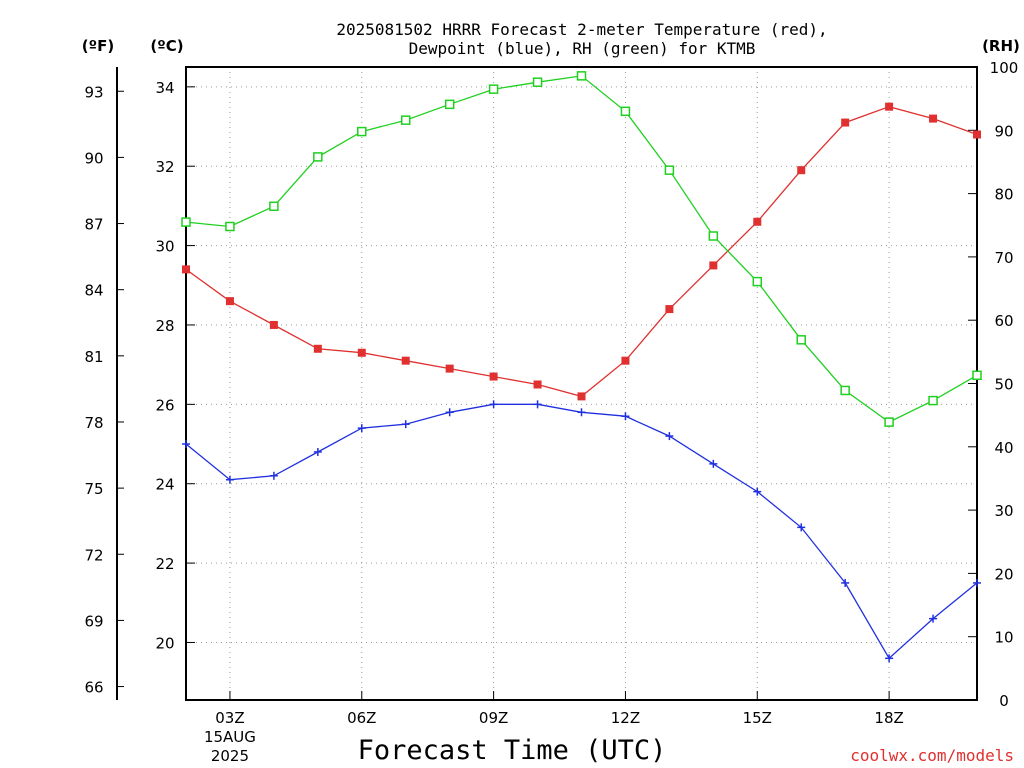 The image size is (1024, 768). What do you see at coordinates (230, 756) in the screenshot?
I see `x-tick-year-label: 2025` at bounding box center [230, 756].